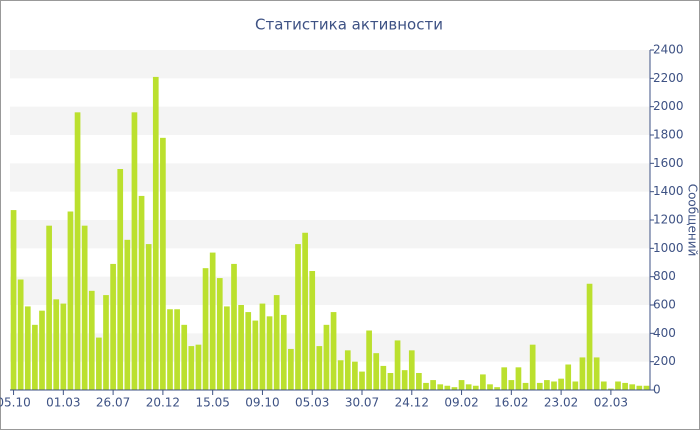 The width and height of the screenshot is (700, 430). What do you see at coordinates (664, 305) in the screenshot?
I see `y-tick-label: 600` at bounding box center [664, 305].